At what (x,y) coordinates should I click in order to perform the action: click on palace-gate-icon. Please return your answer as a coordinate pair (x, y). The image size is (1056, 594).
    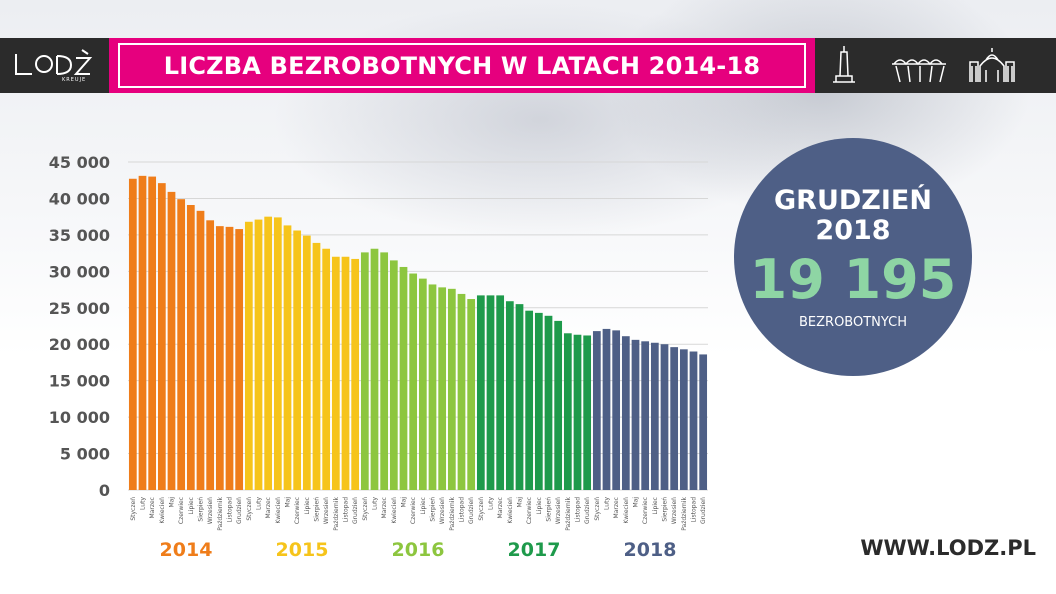
    Looking at the image, I should click on (992, 65).